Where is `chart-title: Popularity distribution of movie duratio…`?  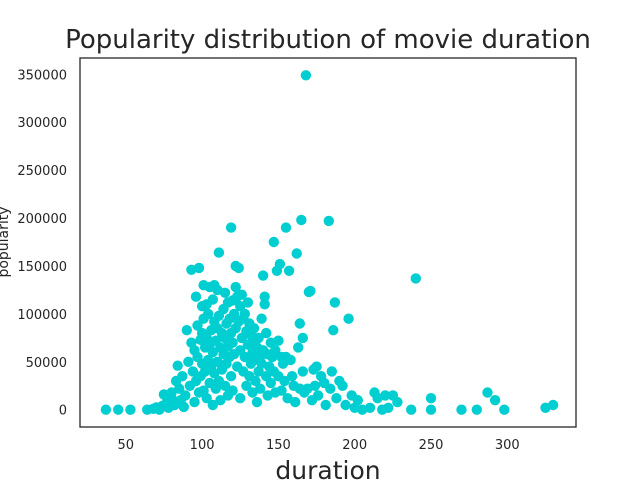 chart-title: Popularity distribution of movie duratio… is located at coordinates (328, 40).